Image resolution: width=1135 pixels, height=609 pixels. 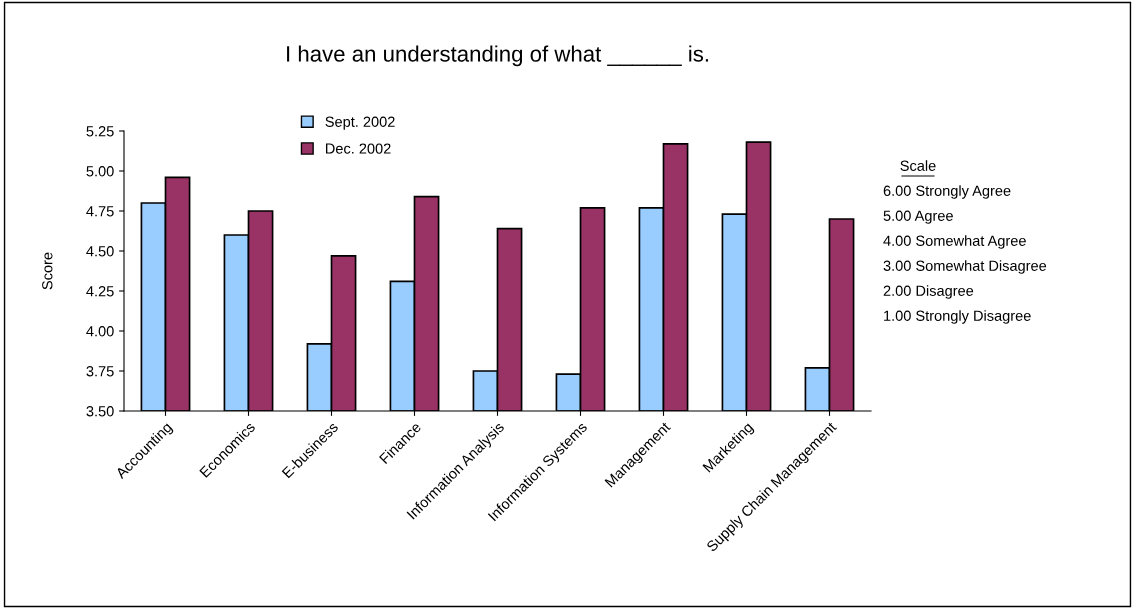 What do you see at coordinates (954, 242) in the screenshot?
I see `text: 4.00 Somewhat Agree` at bounding box center [954, 242].